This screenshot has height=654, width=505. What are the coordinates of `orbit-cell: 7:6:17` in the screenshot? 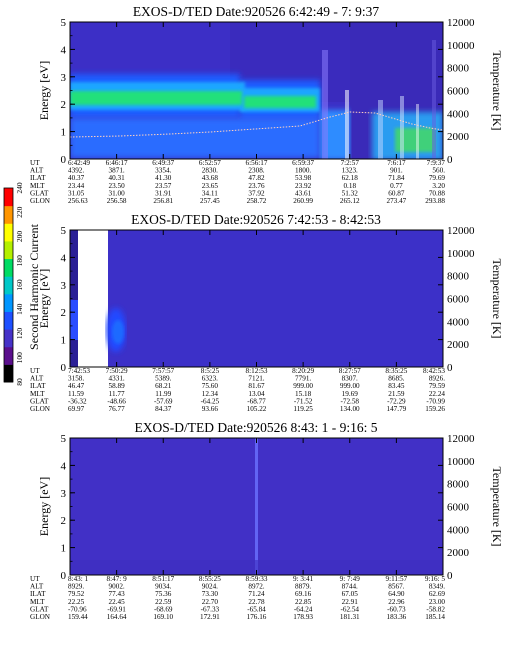 It's located at (396, 163).